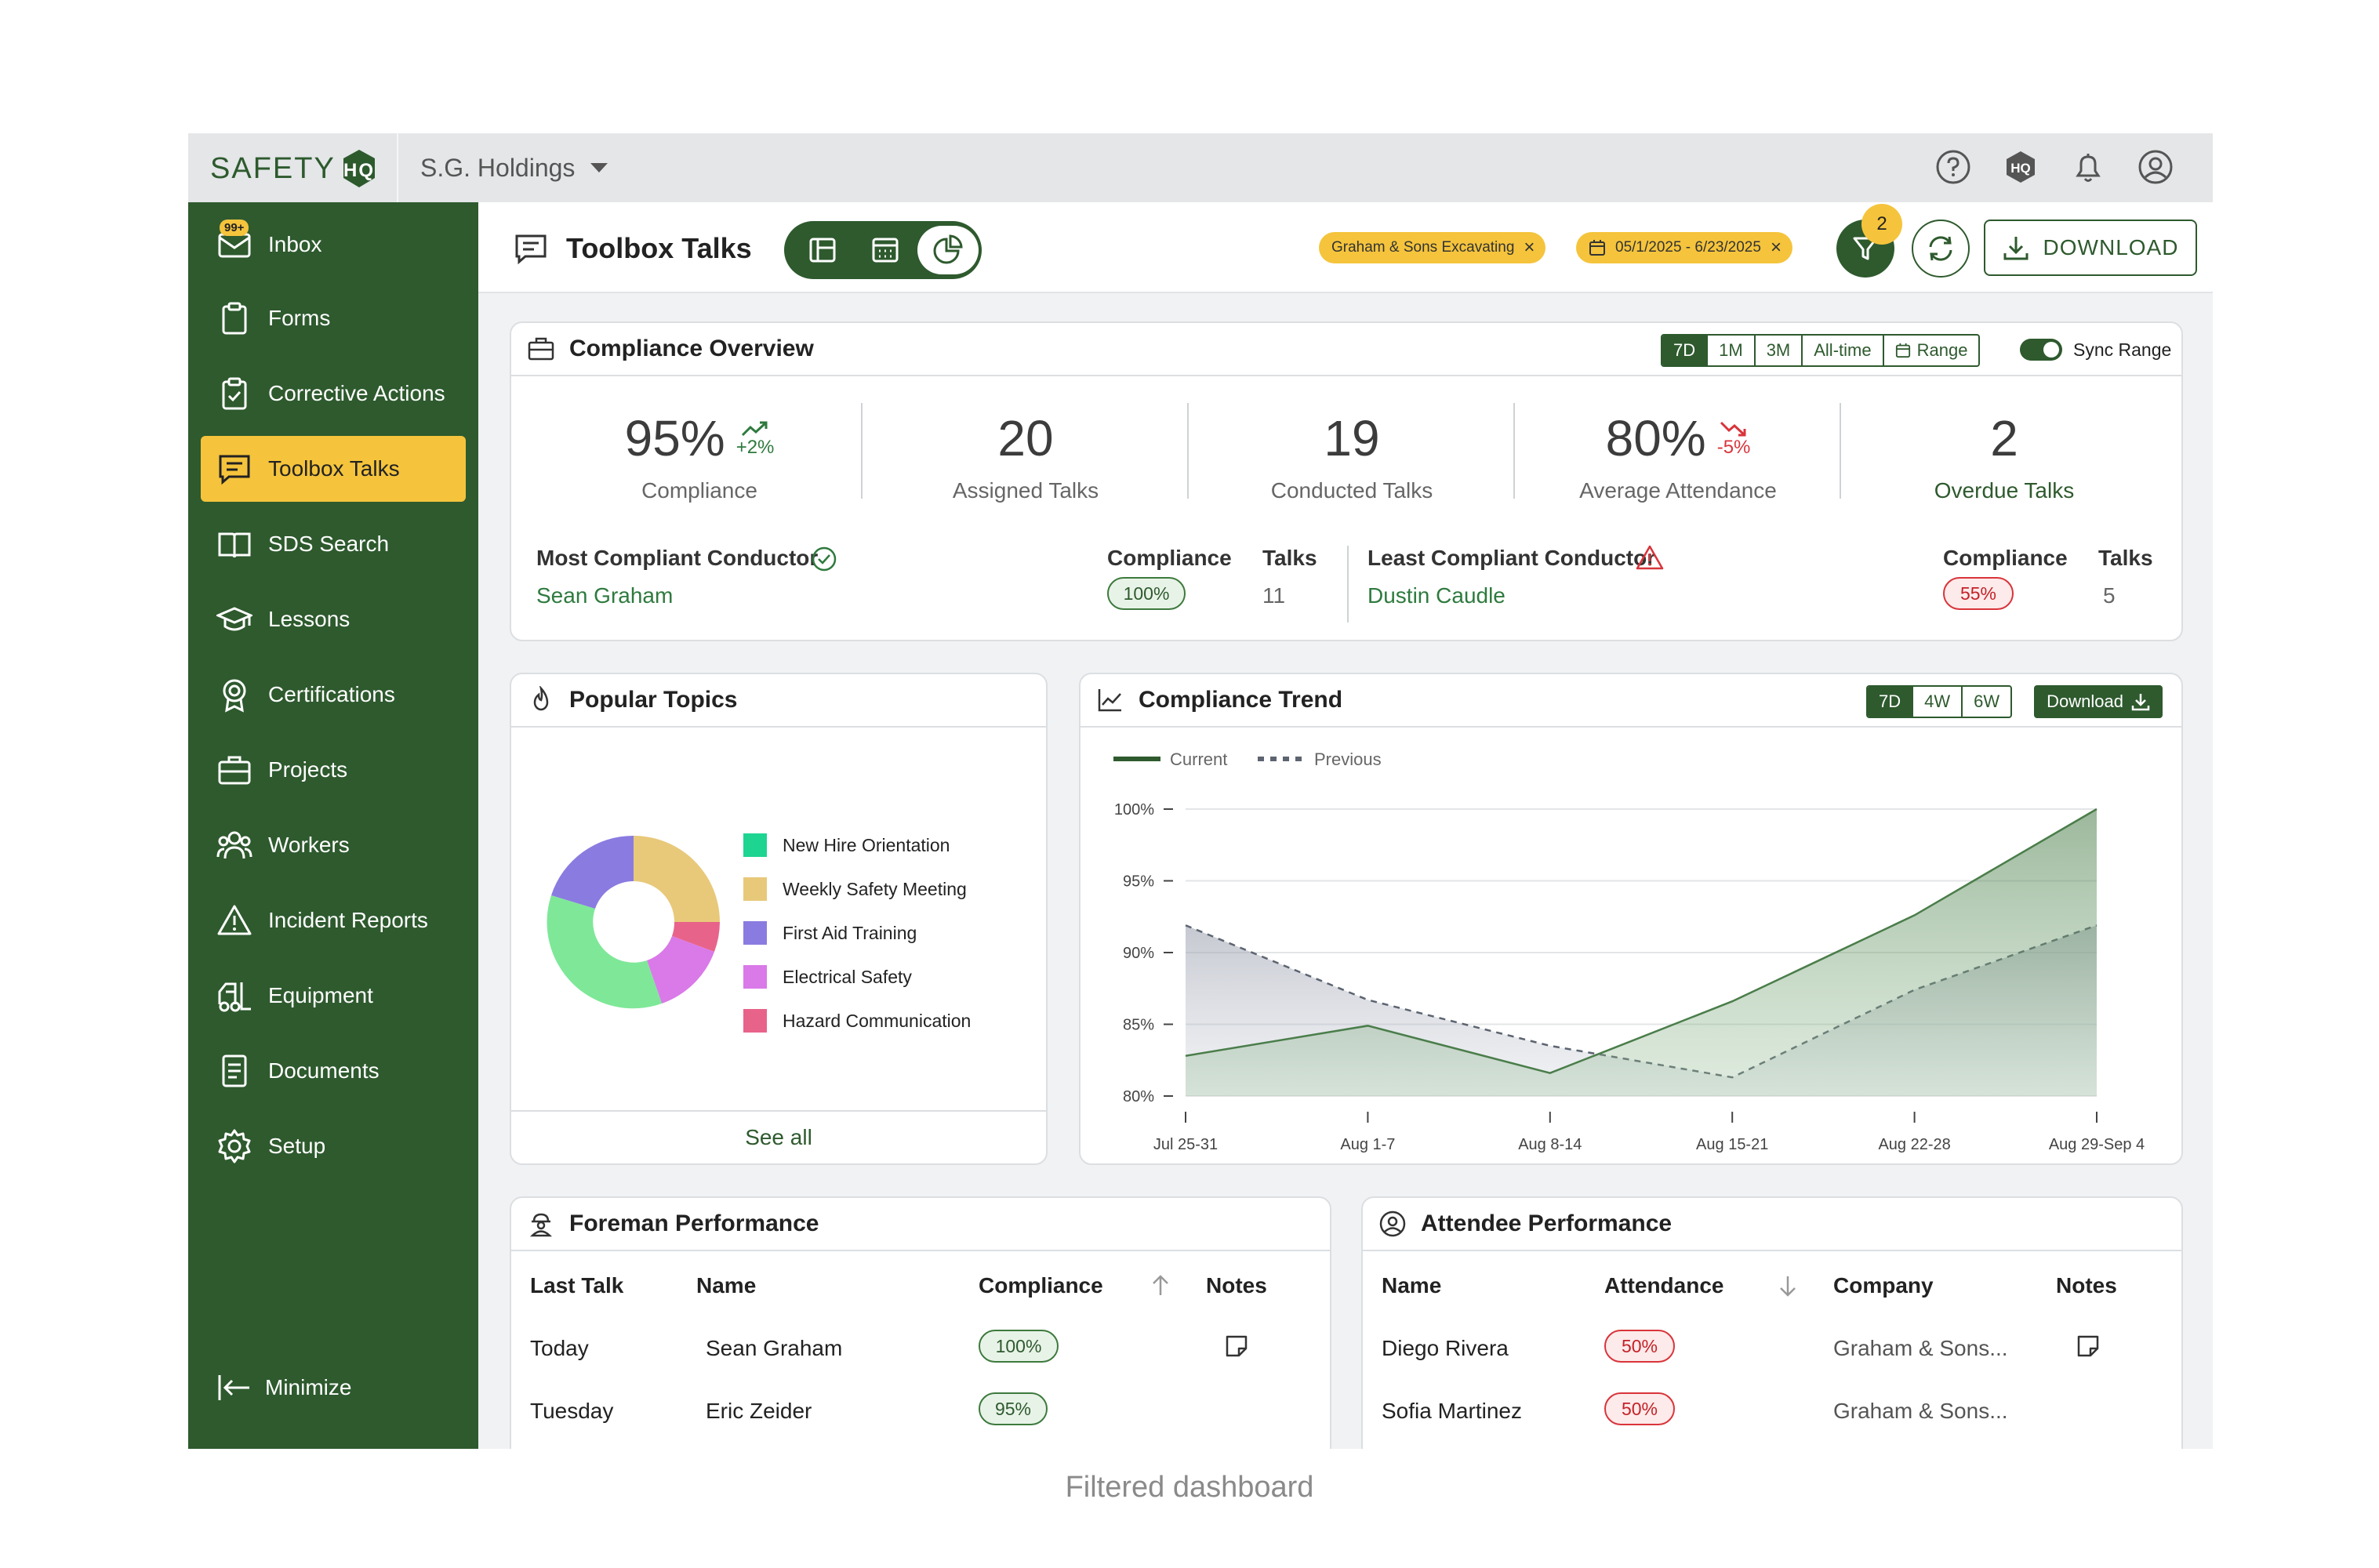 Image resolution: width=2379 pixels, height=1568 pixels. What do you see at coordinates (333, 920) in the screenshot?
I see `sidebar-item-incident-reports: Incident Reports` at bounding box center [333, 920].